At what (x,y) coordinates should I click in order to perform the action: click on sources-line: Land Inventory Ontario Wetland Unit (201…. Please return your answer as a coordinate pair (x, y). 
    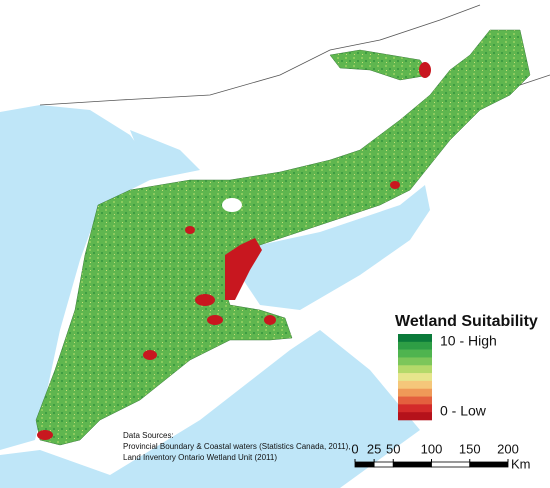
    Looking at the image, I should click on (200, 457).